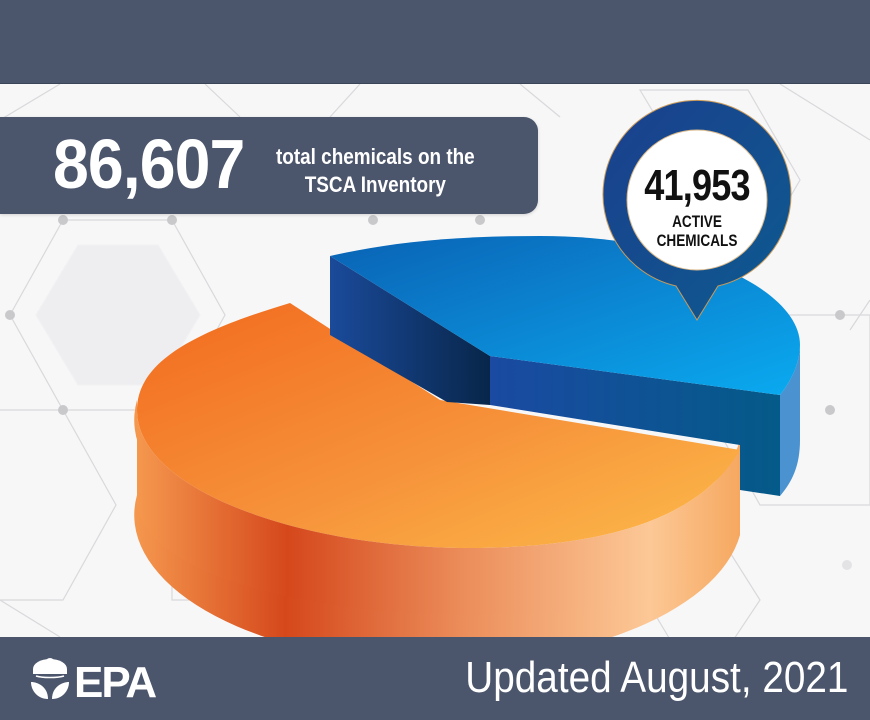 Image resolution: width=870 pixels, height=720 pixels. I want to click on header-band, so click(435, 42).